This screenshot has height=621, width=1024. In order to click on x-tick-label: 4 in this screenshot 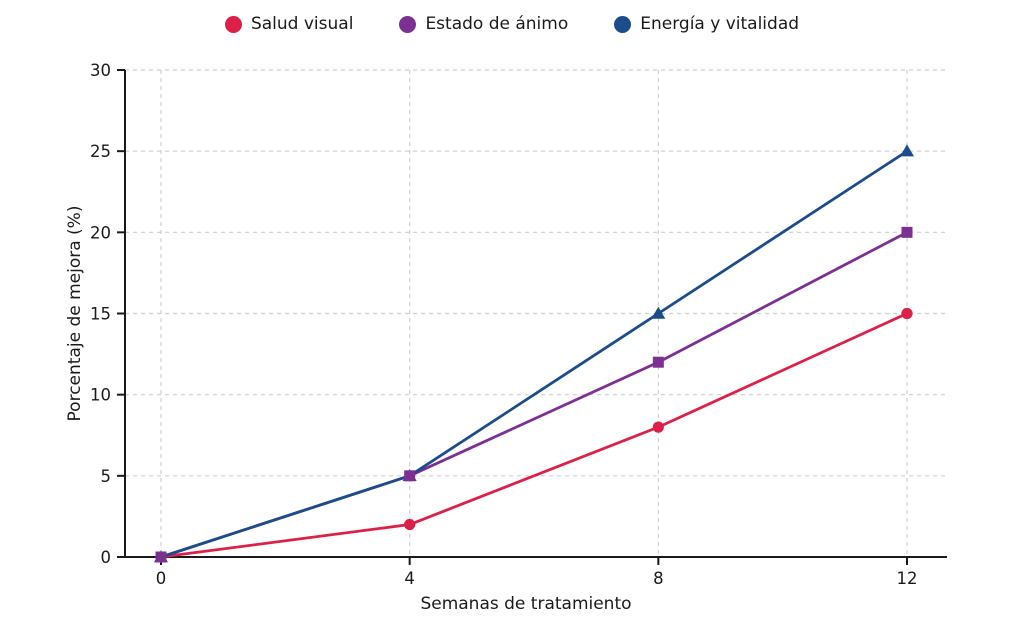, I will do `click(409, 578)`.